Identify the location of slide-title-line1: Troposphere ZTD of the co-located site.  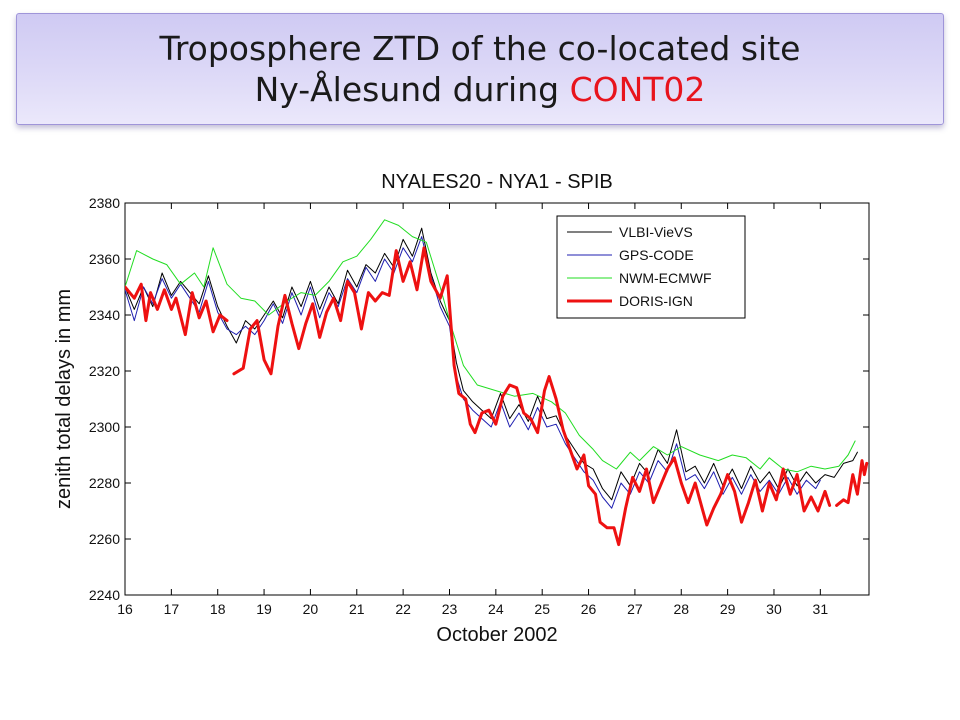
(480, 48).